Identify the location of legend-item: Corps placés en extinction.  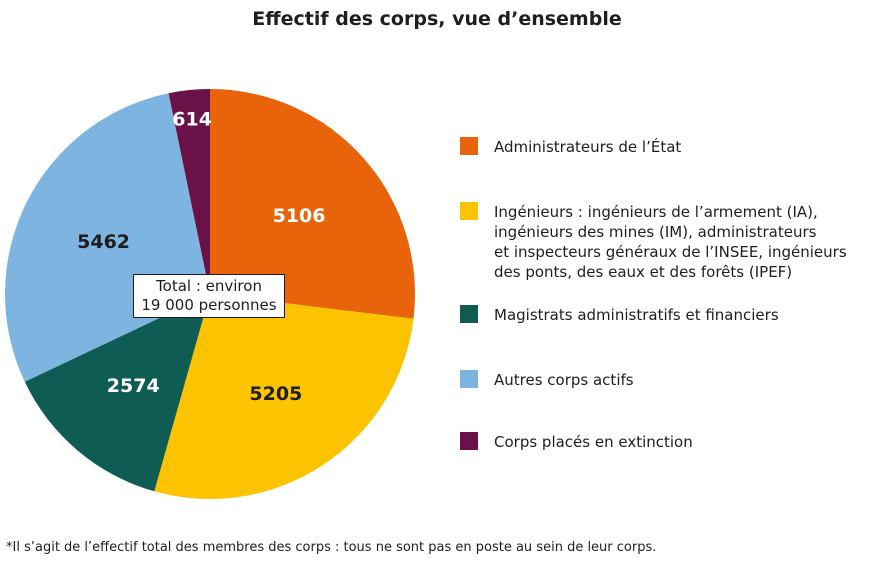
(663, 442).